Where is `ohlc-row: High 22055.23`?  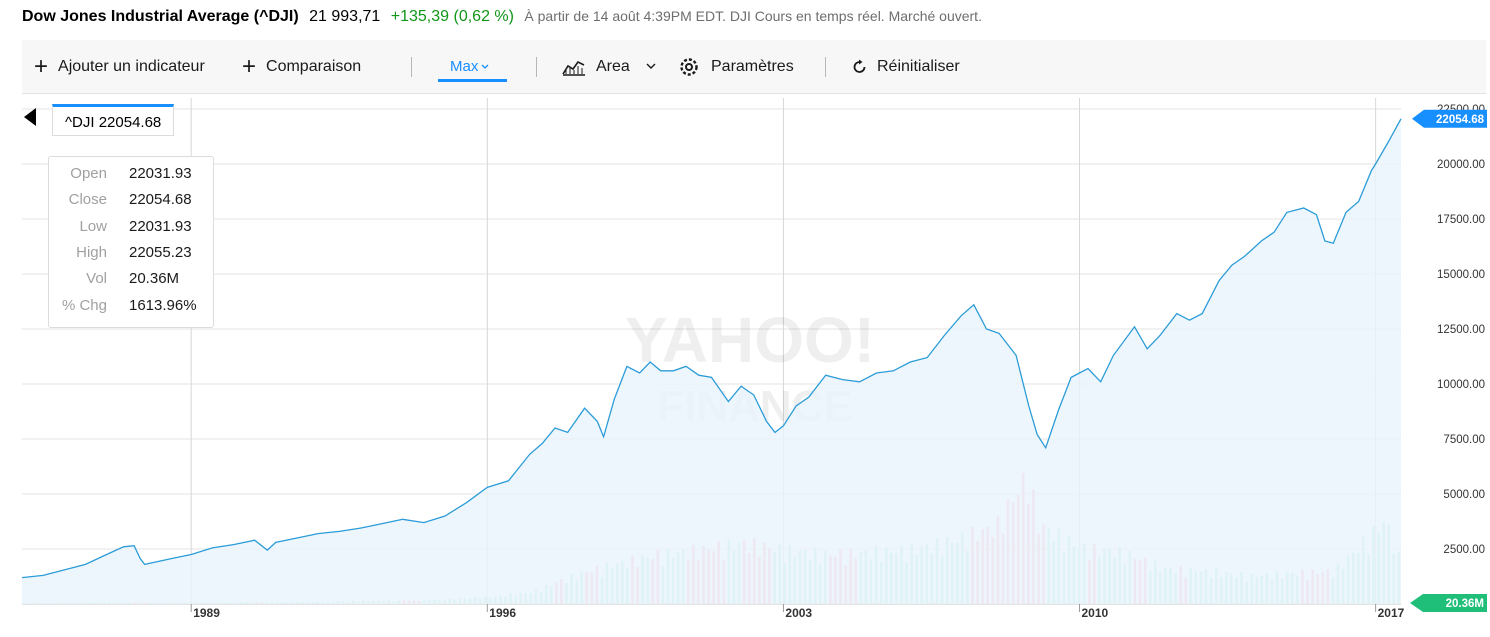 ohlc-row: High 22055.23 is located at coordinates (131, 257).